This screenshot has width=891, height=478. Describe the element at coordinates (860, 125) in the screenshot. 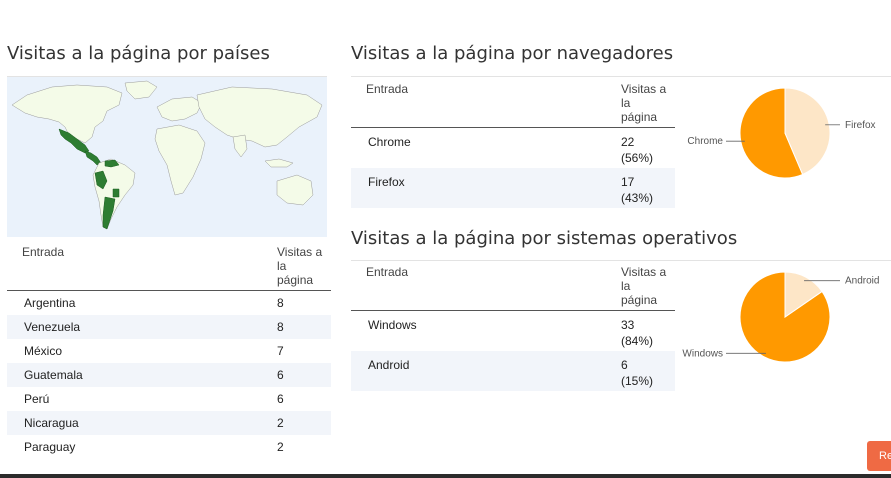

I see `browser-label-firefox: Firefox` at that location.